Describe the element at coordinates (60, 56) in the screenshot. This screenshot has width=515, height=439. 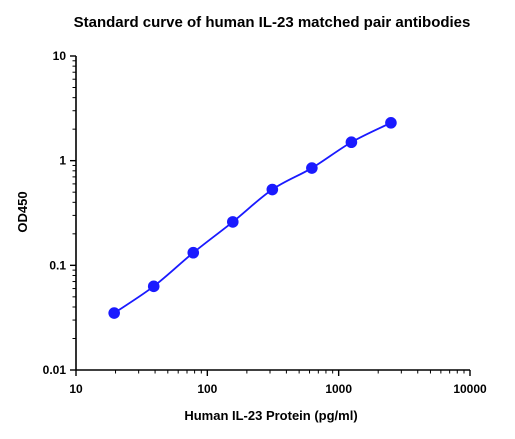
I see `y-tick-label: 10` at that location.